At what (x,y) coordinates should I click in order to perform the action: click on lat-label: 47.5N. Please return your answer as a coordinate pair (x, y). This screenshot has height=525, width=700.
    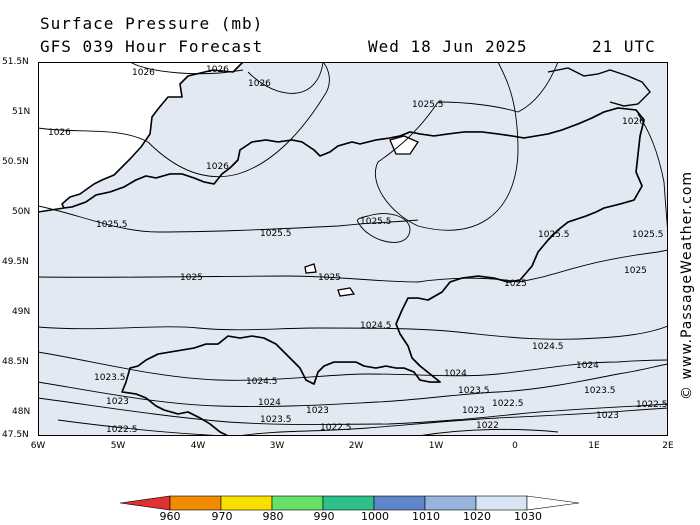
    Looking at the image, I should click on (15, 435).